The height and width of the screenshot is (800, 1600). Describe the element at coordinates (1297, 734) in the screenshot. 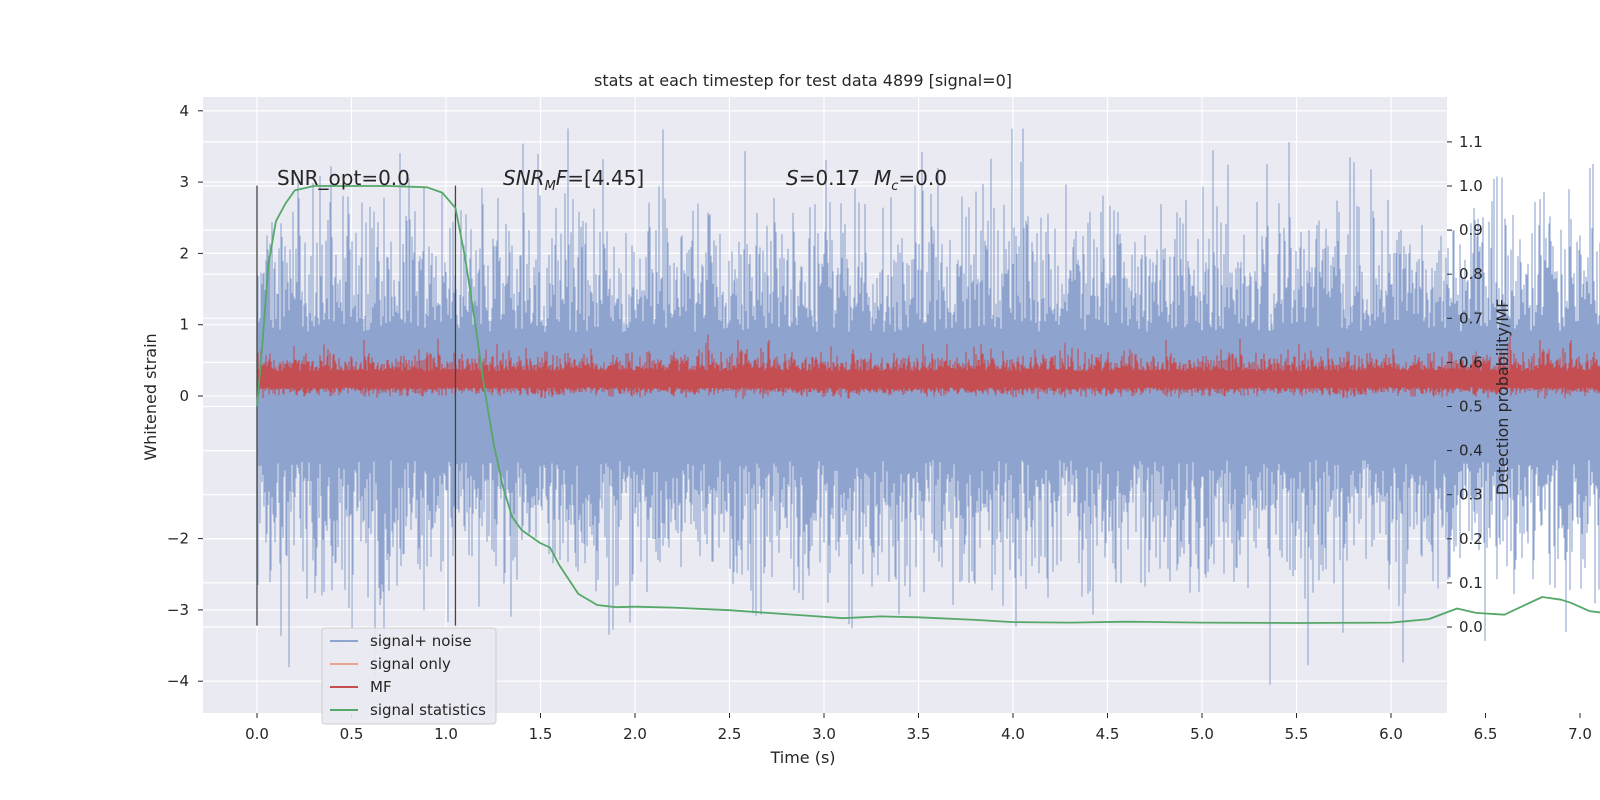

I see `x-tick-label: 5.5` at that location.